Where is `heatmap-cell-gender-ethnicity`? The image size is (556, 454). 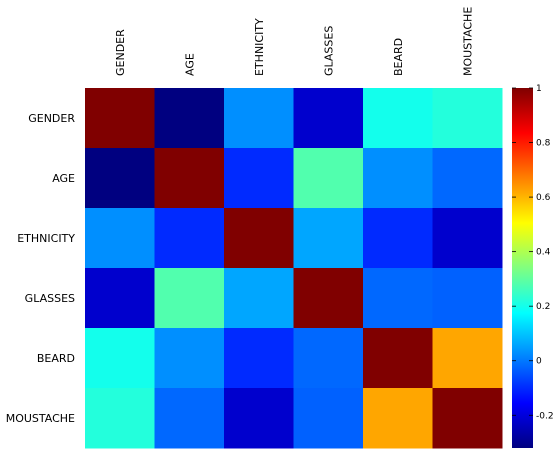 heatmap-cell-gender-ethnicity is located at coordinates (259, 118).